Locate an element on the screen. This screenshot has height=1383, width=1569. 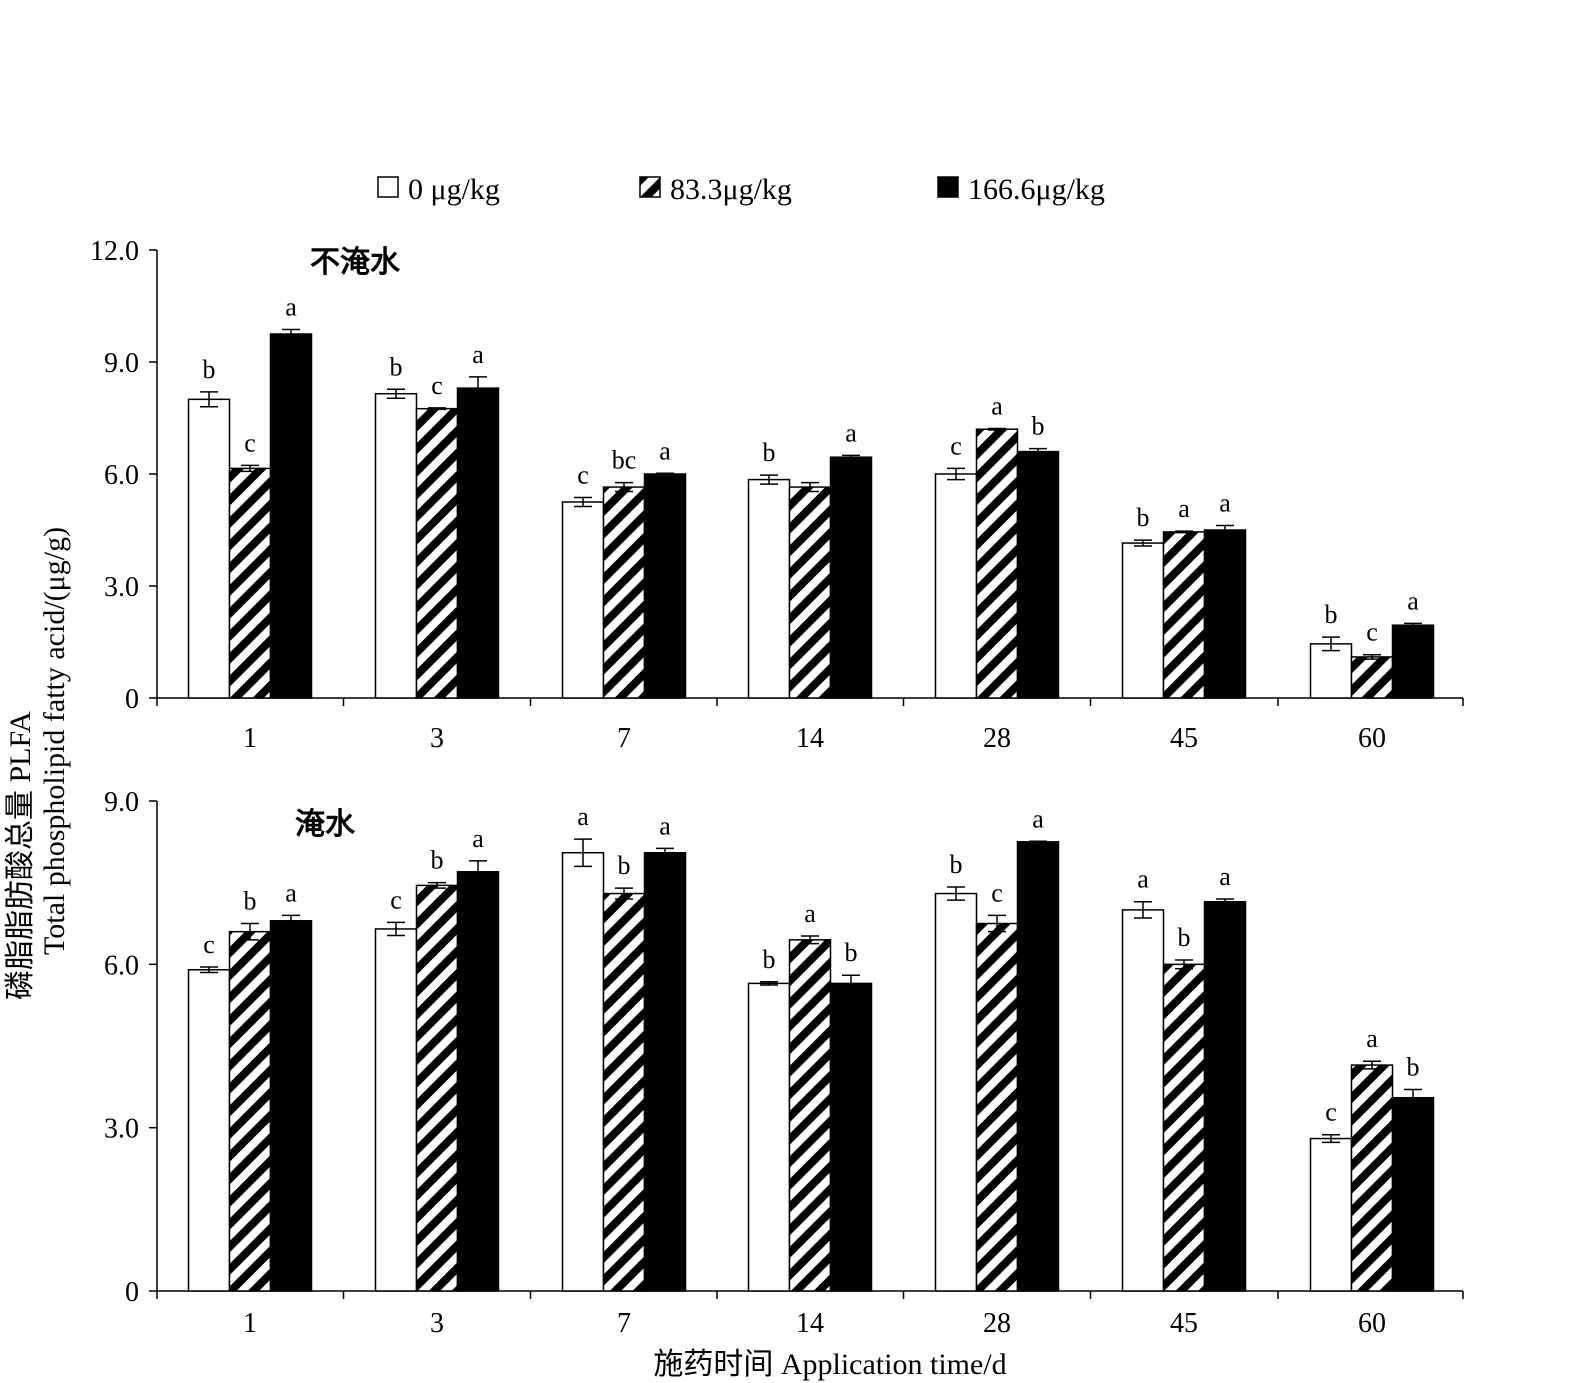
y-tick-label: 6.0 is located at coordinates (121, 475).